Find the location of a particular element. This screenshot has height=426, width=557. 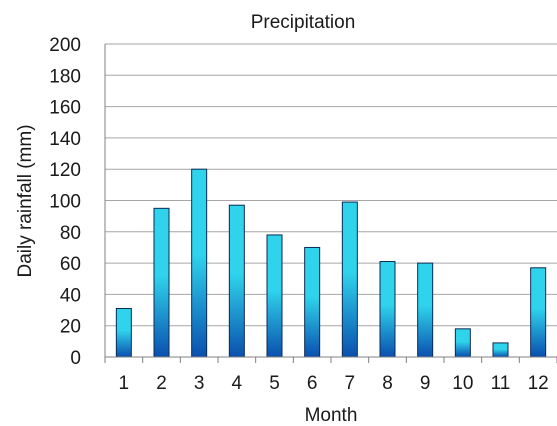

y-tick-label-40: 40 is located at coordinates (70, 295).